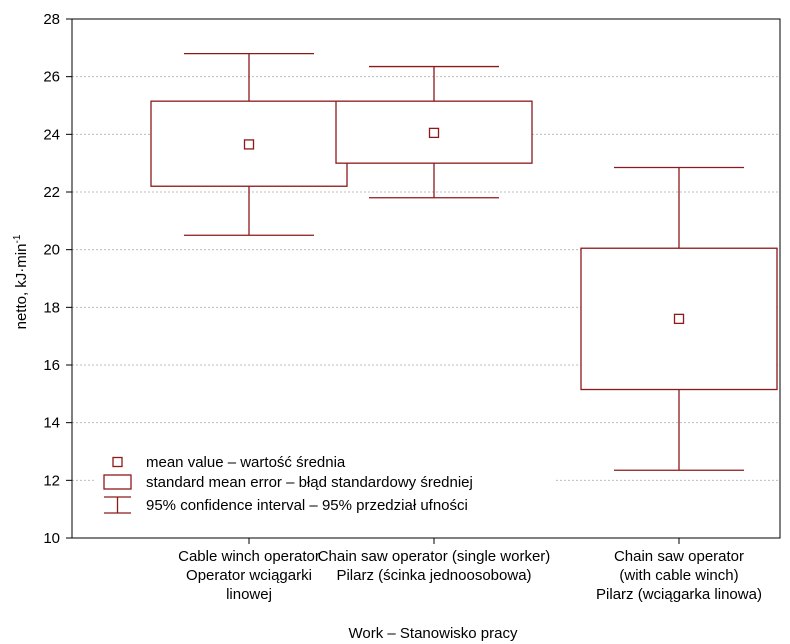  What do you see at coordinates (51, 365) in the screenshot?
I see `y-tick-label: 16` at bounding box center [51, 365].